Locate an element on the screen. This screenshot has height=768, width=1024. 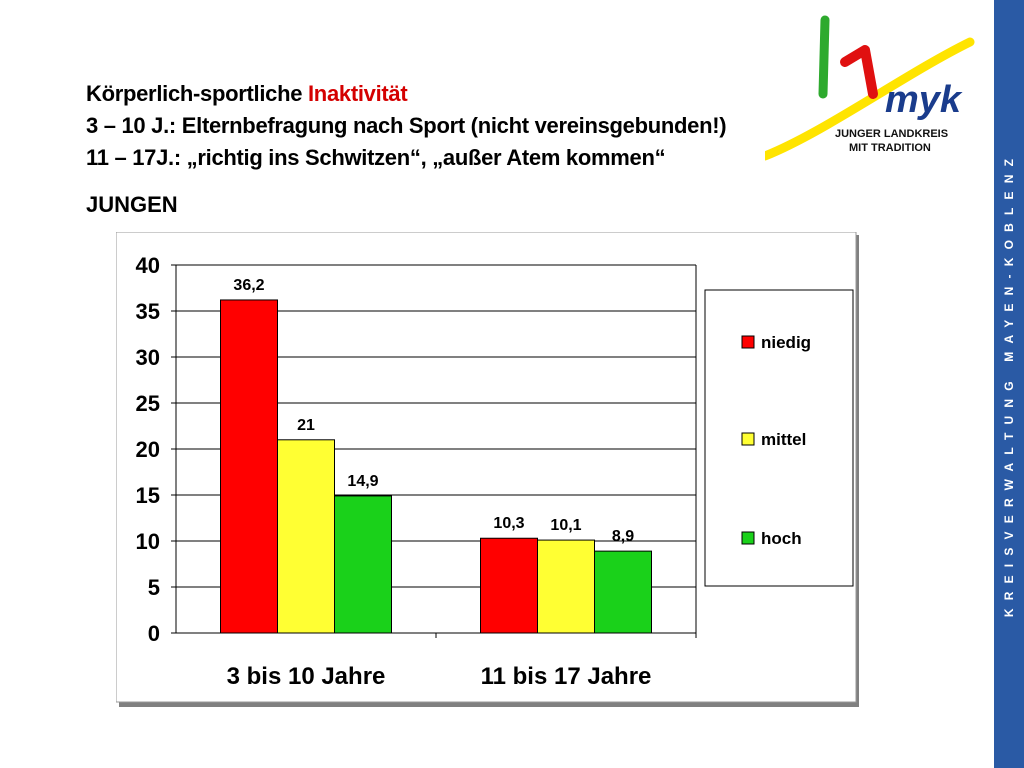
y-tick-label: 35 is located at coordinates (148, 311).